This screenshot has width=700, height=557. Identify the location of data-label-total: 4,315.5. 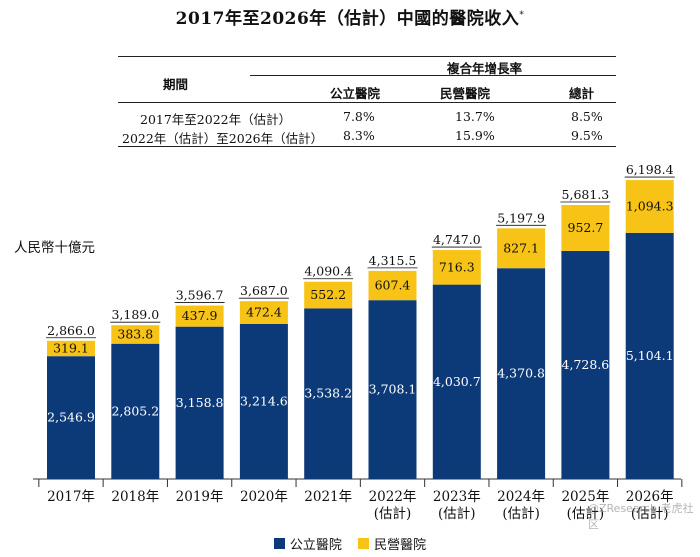
(393, 260).